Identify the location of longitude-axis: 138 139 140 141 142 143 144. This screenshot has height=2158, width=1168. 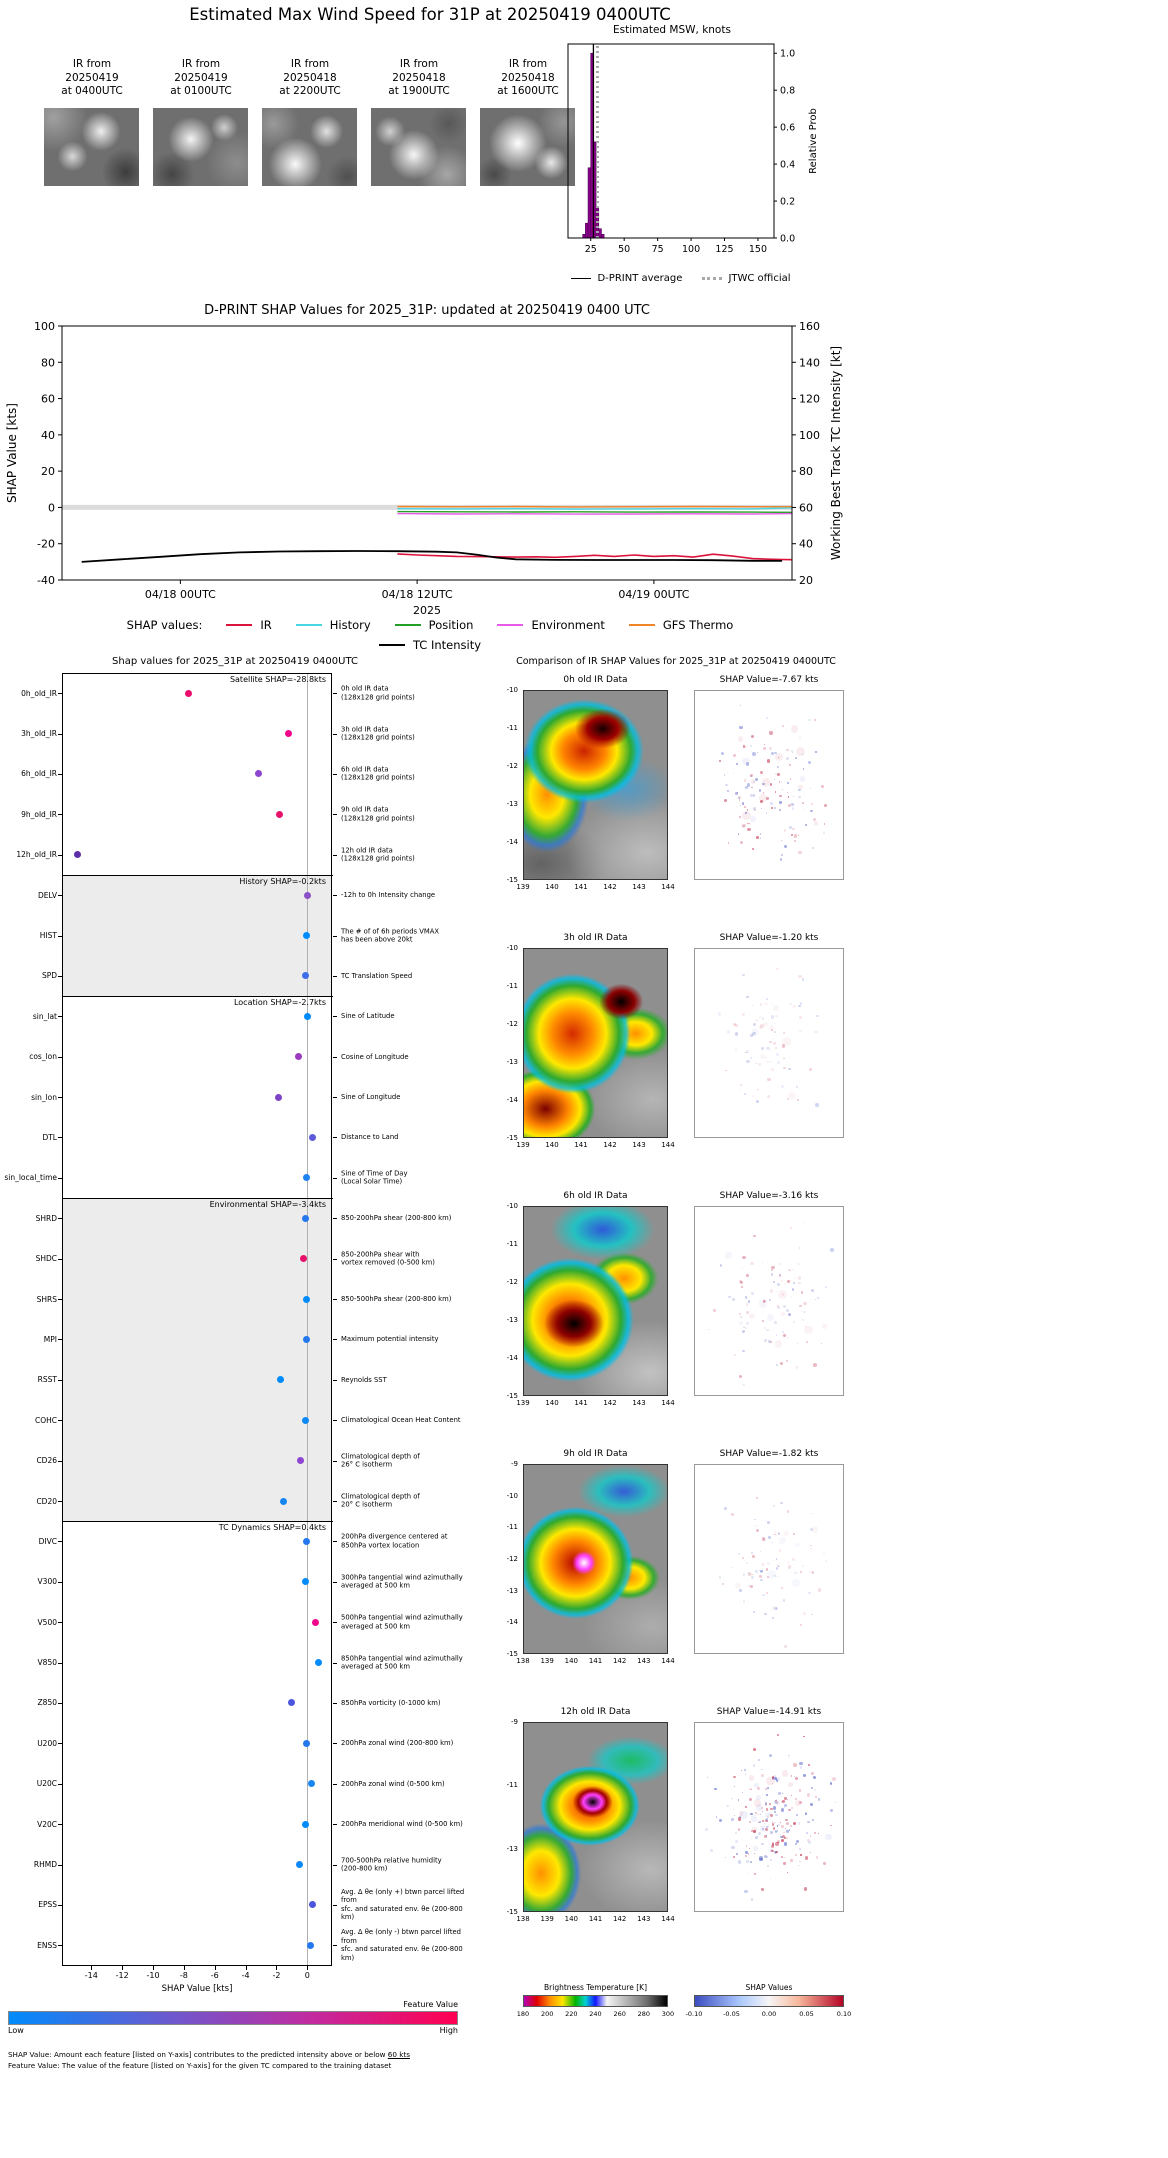
(595, 1662).